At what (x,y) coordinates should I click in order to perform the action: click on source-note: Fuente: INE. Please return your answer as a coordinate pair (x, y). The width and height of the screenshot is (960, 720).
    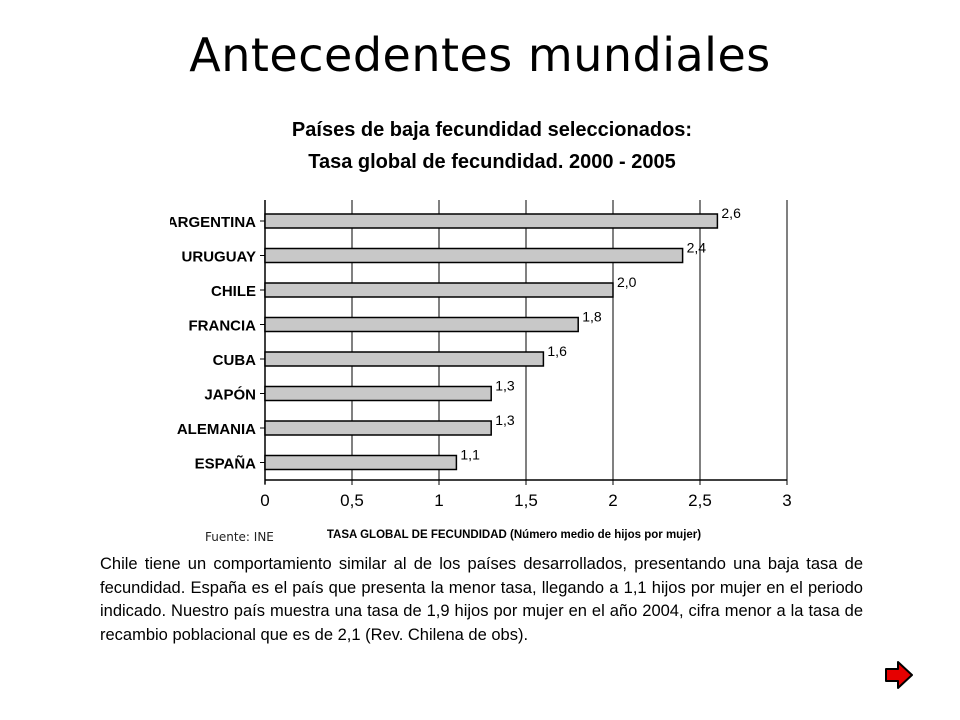
    Looking at the image, I should click on (239, 537).